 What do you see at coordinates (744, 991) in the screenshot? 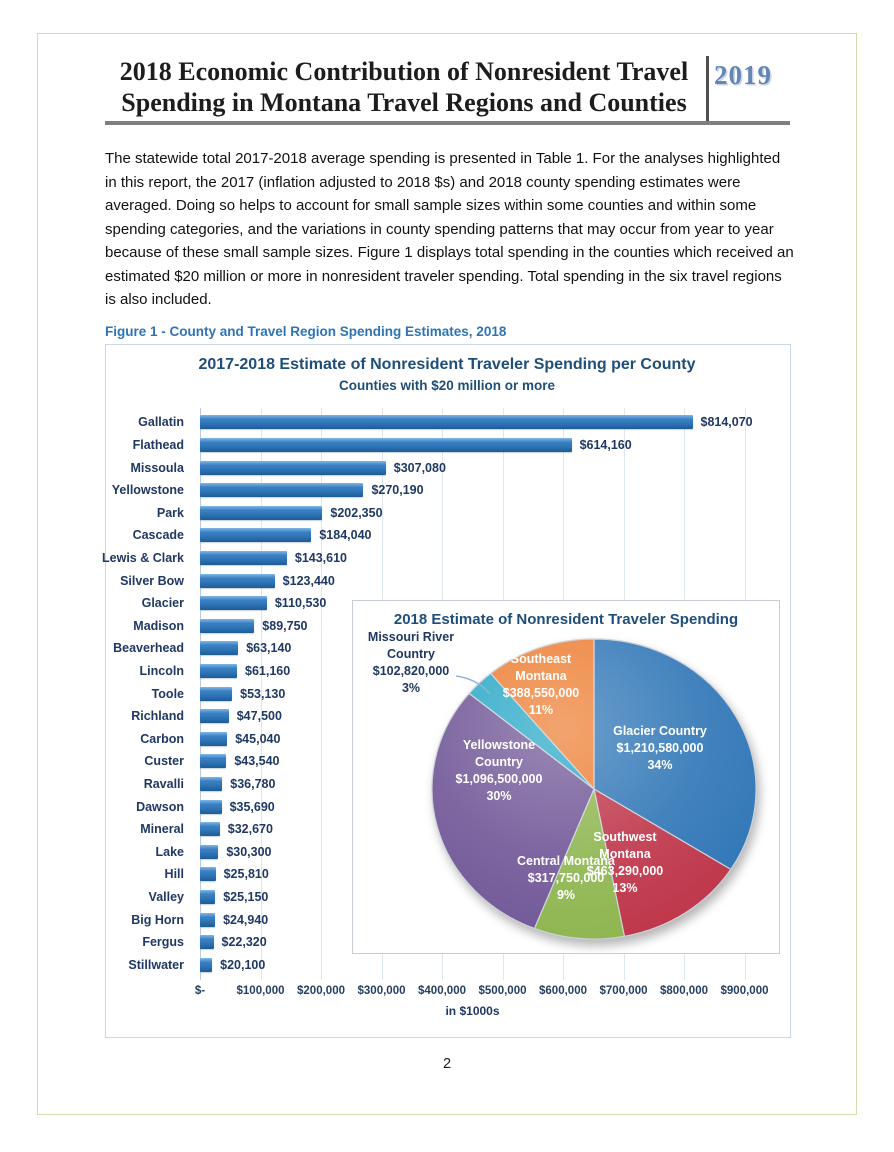
I see `x-tick-label: $900,000` at bounding box center [744, 991].